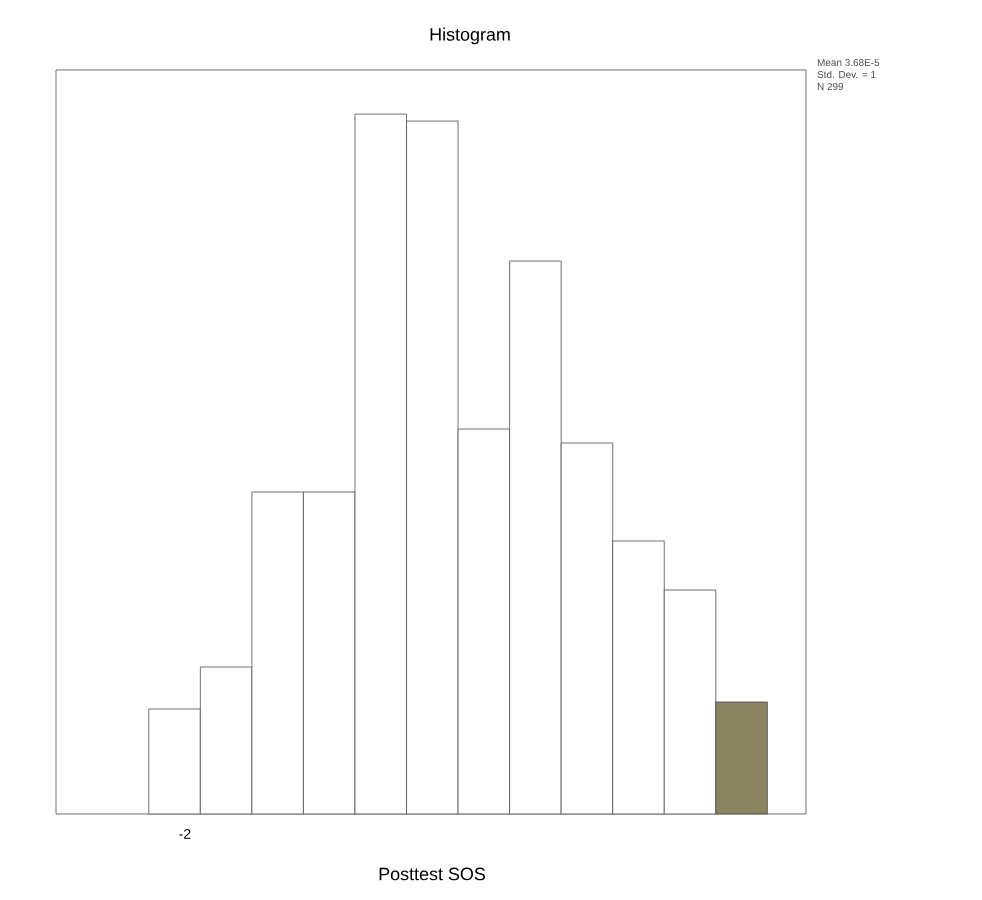 This screenshot has width=982, height=900. What do you see at coordinates (470, 36) in the screenshot?
I see `chart-title: Histogram` at bounding box center [470, 36].